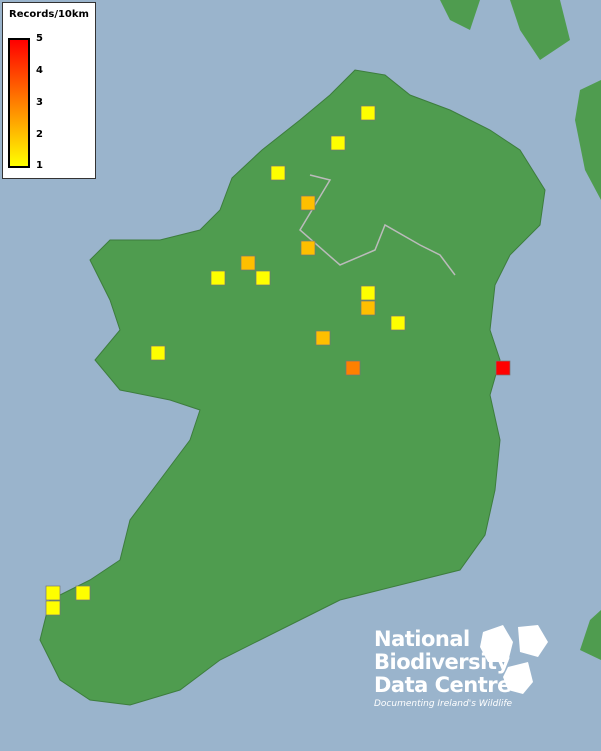 The height and width of the screenshot is (751, 601). What do you see at coordinates (442, 662) in the screenshot?
I see `logo-line: Biodiversity` at bounding box center [442, 662].